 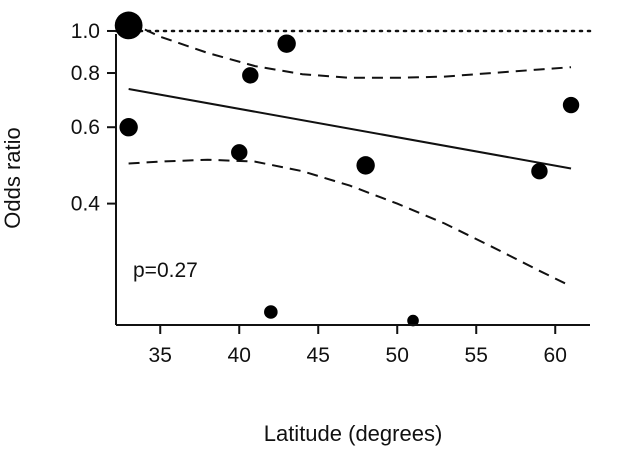 What do you see at coordinates (86, 204) in the screenshot?
I see `y-tick-label-0: 0.4` at bounding box center [86, 204].